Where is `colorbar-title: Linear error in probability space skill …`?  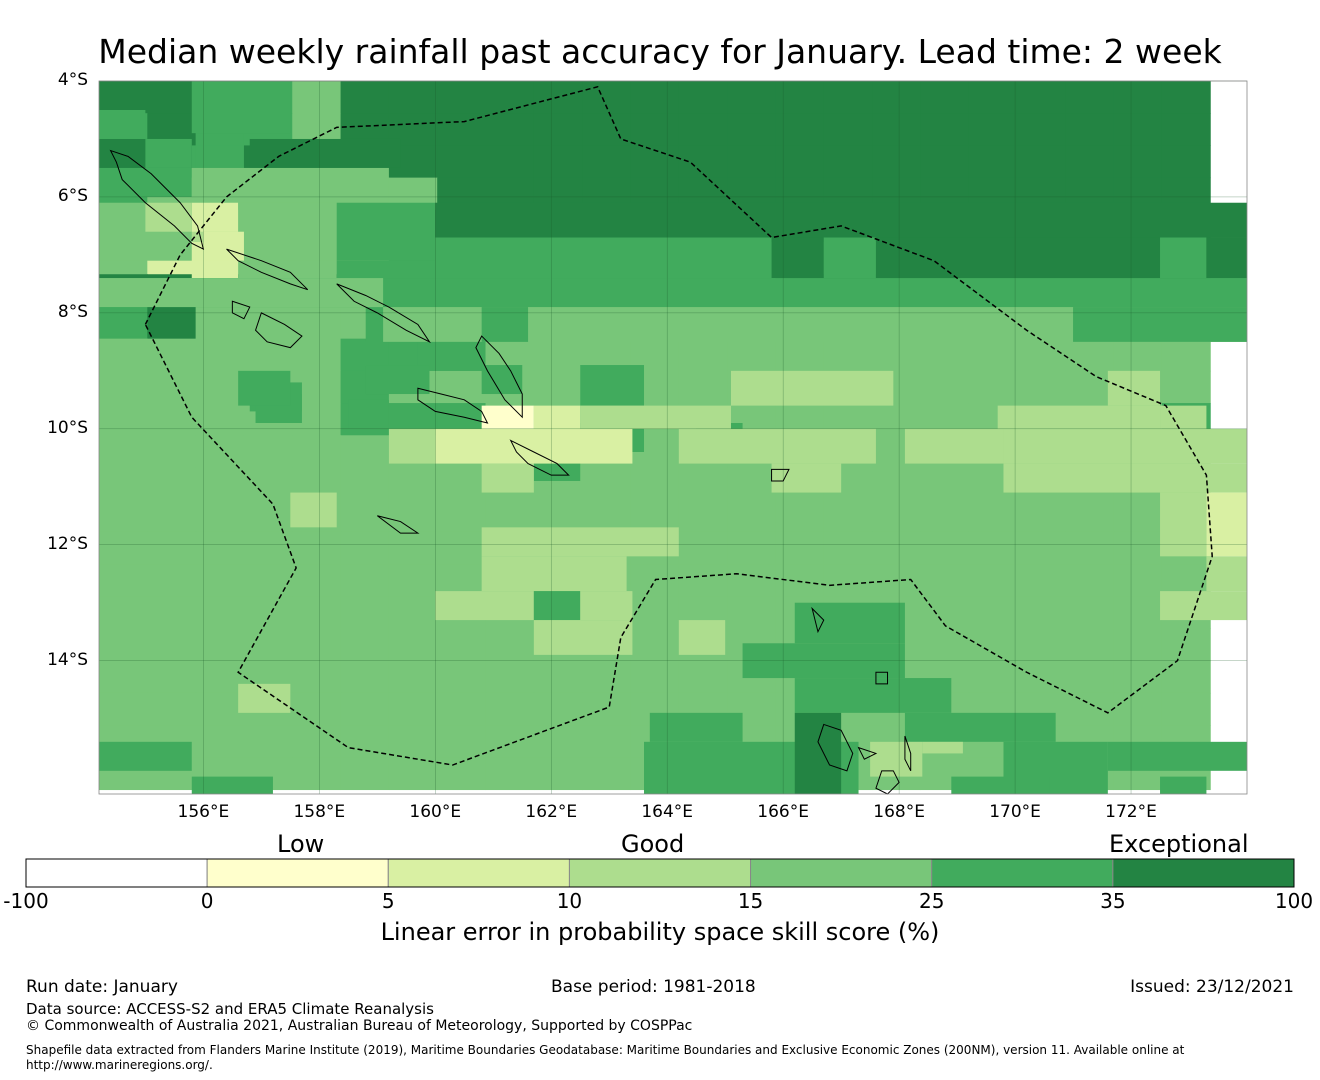
colorbar-title: Linear error in probability space skill … is located at coordinates (660, 932).